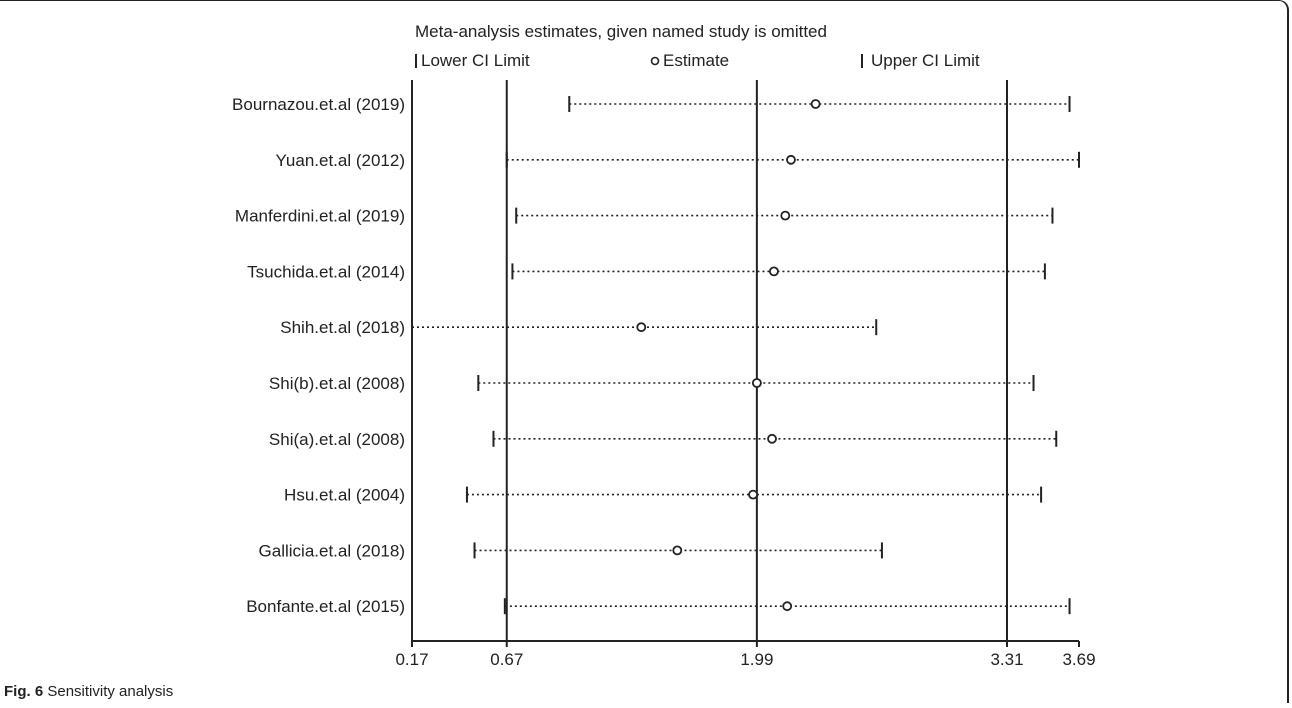  Describe the element at coordinates (337, 439) in the screenshot. I see `study-label: Shi(a).et.al (2008)` at that location.